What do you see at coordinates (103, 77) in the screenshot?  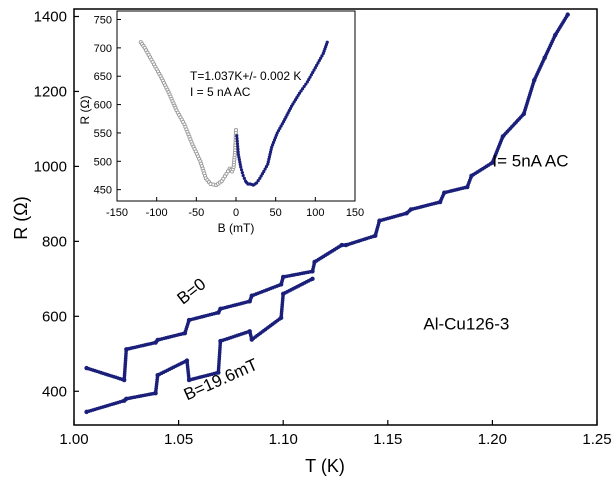 I see `inset-y-tick-label: 650` at bounding box center [103, 77].